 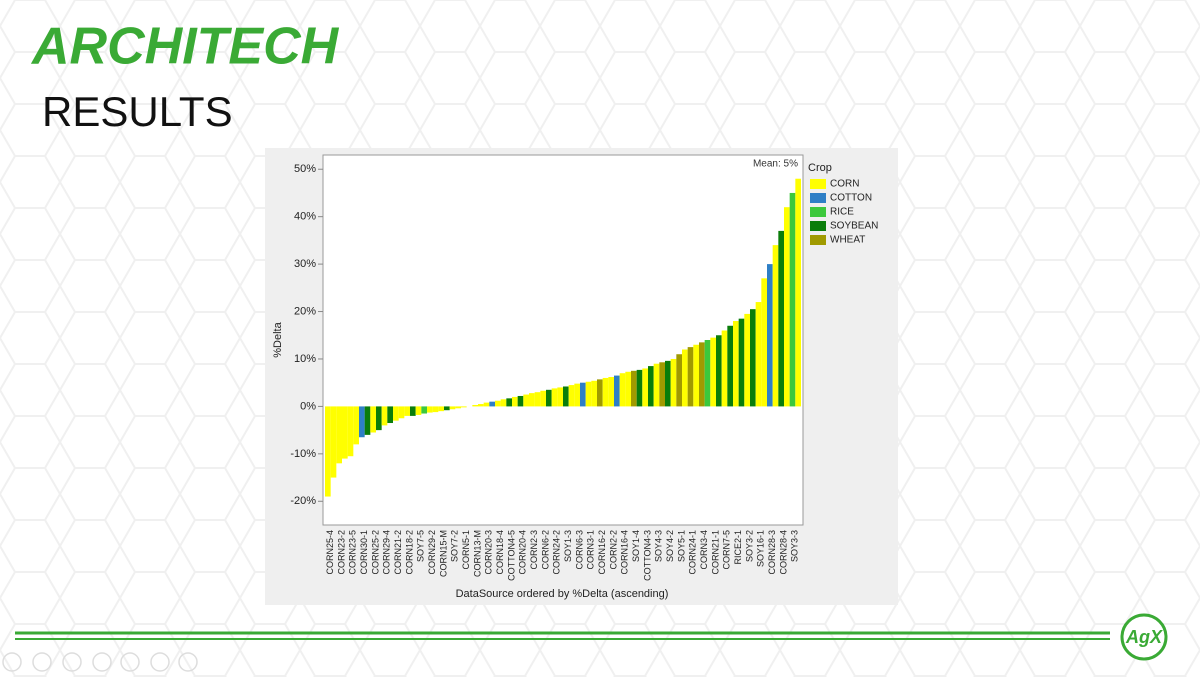 I want to click on nav-zoom, so click(x=130, y=662).